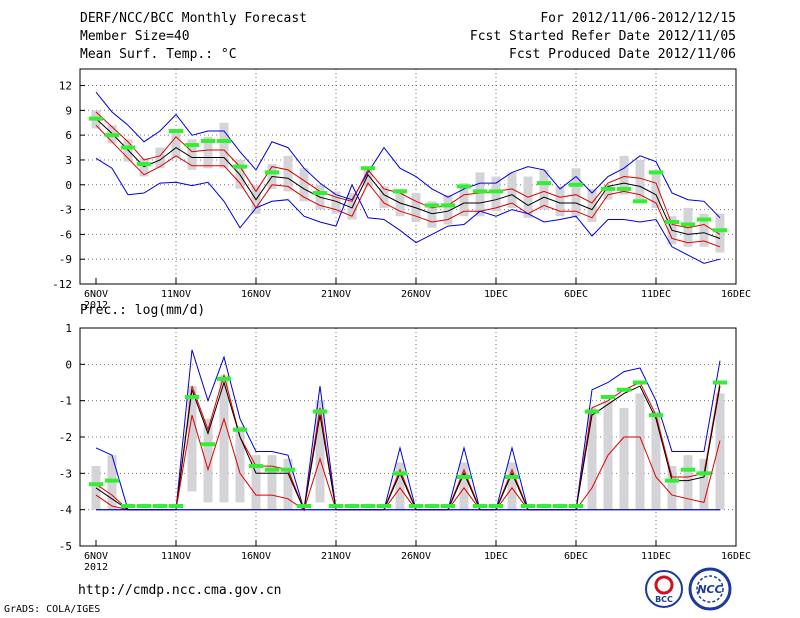 This screenshot has height=618, width=800. I want to click on forecast-started-date: Fcst Started Refer Date 2012/11/05, so click(602, 36).